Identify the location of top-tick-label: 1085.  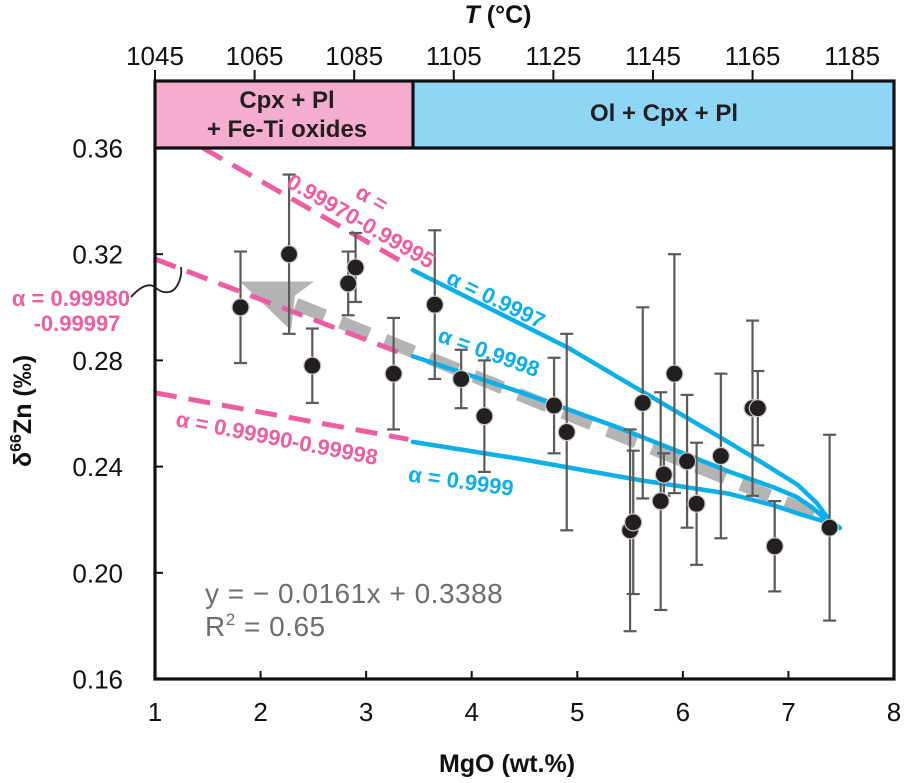
(354, 56).